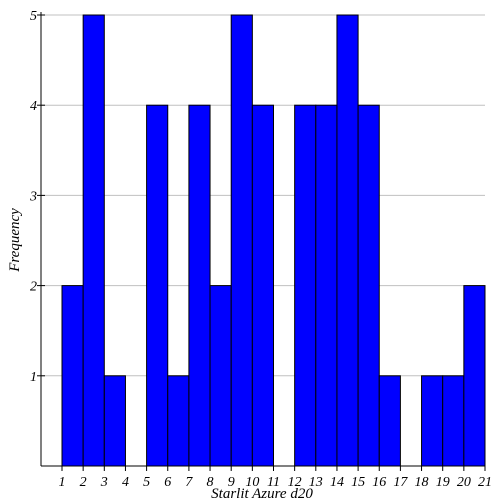  Describe the element at coordinates (379, 482) in the screenshot. I see `x-tick-label-16: 16` at that location.